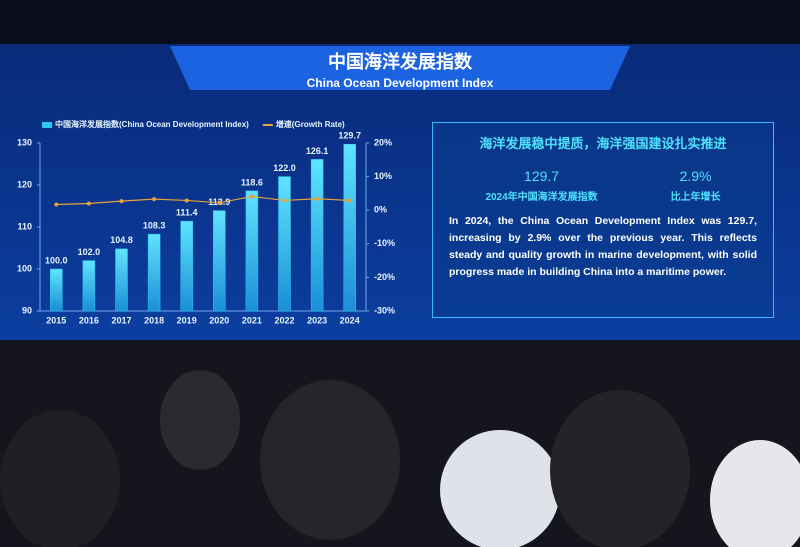  What do you see at coordinates (154, 226) in the screenshot?
I see `data-label: 108.3` at bounding box center [154, 226].